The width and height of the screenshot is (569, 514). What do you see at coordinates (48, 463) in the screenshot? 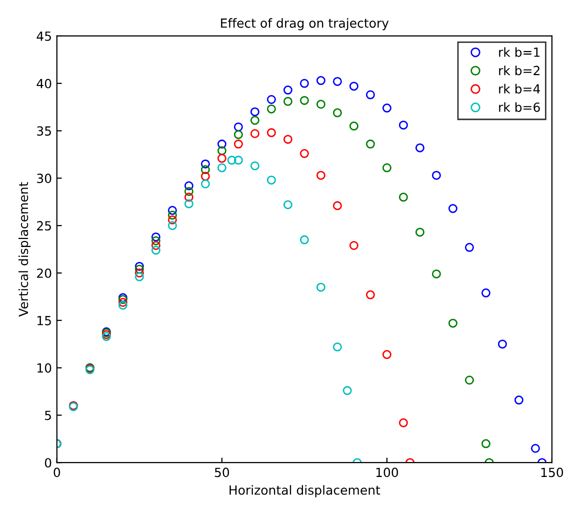
I see `y-tick-label: 0` at bounding box center [48, 463].